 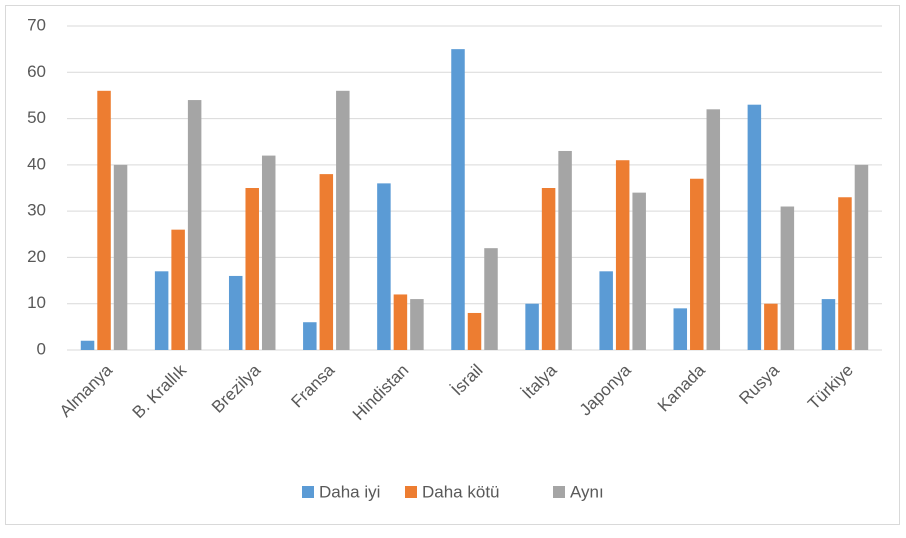 What do you see at coordinates (461, 491) in the screenshot?
I see `legend-label: Daha kötü` at bounding box center [461, 491].